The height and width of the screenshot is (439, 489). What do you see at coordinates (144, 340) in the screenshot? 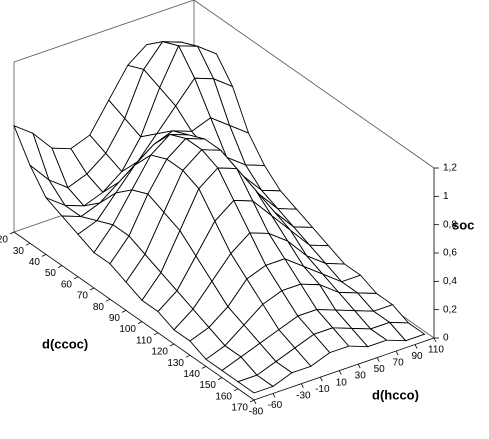
I see `x-tick-label: 110` at bounding box center [144, 340].